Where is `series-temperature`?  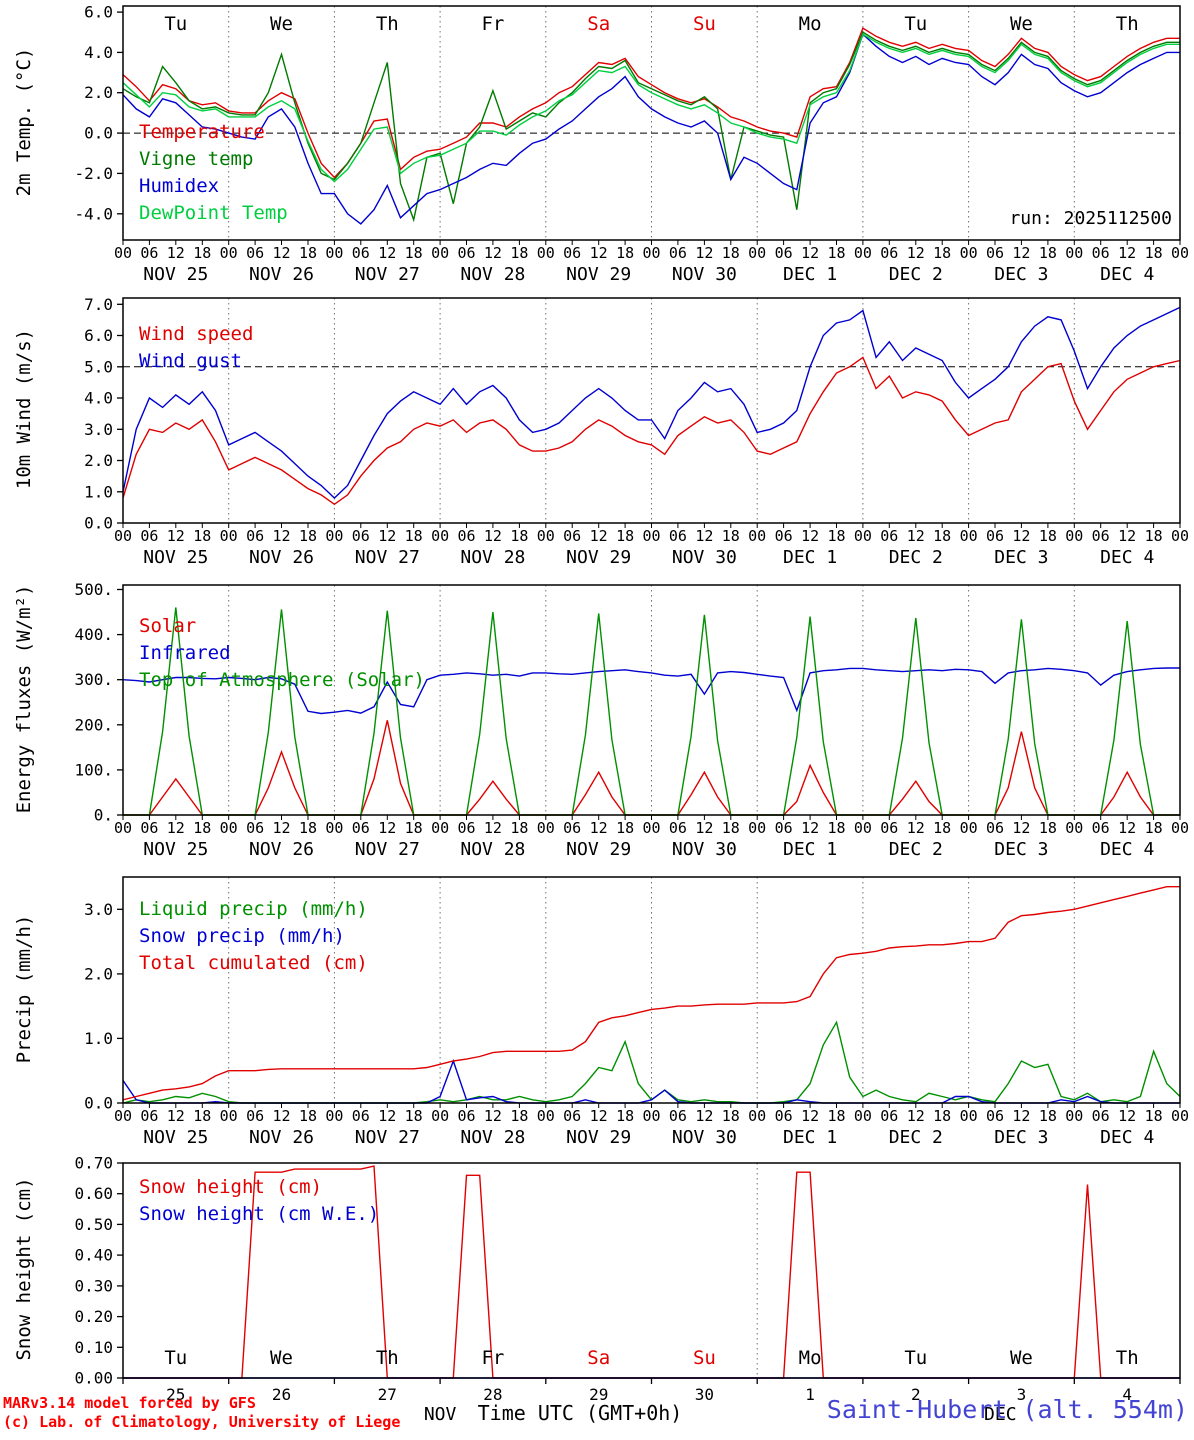 series-temperature is located at coordinates (651, 103).